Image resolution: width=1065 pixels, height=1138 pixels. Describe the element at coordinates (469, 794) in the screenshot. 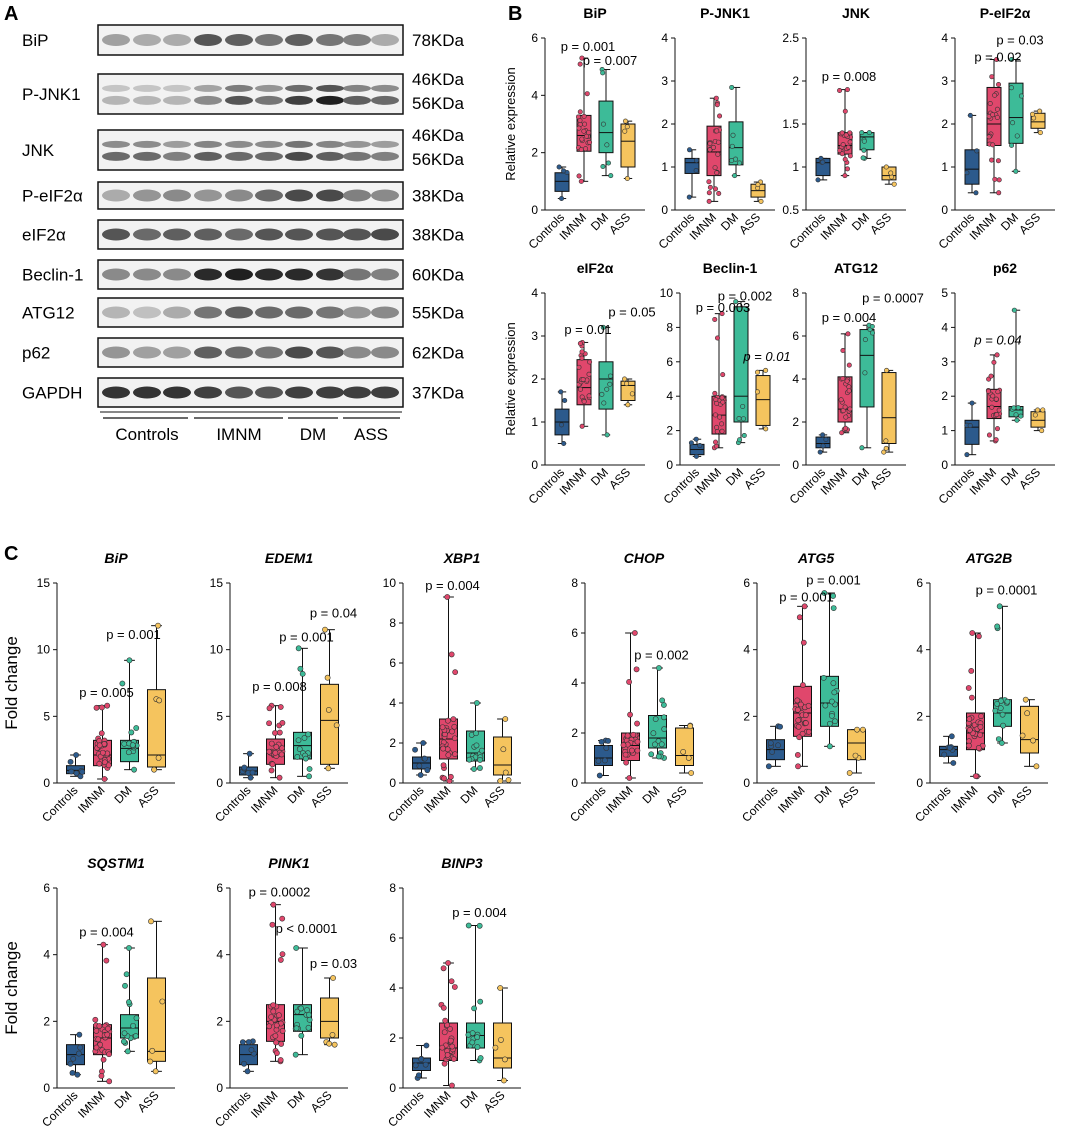

I see `category-label: DM` at that location.